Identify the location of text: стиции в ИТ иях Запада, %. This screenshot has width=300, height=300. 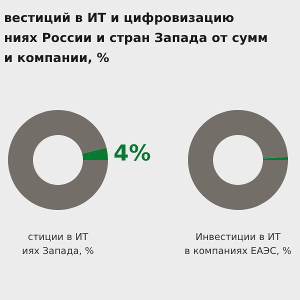
(58, 244).